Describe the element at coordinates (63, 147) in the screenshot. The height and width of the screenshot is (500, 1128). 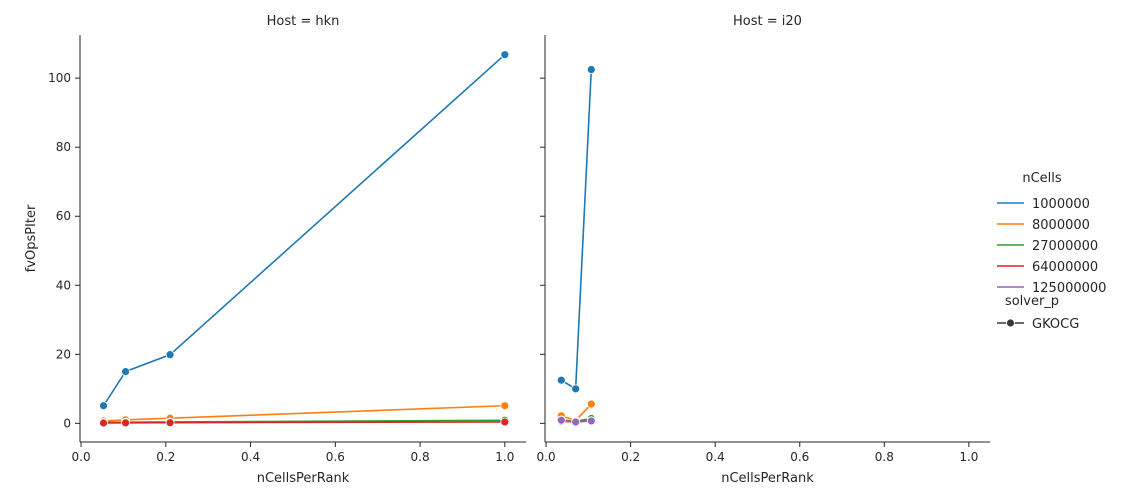
I see `y-tick-label: 80` at that location.